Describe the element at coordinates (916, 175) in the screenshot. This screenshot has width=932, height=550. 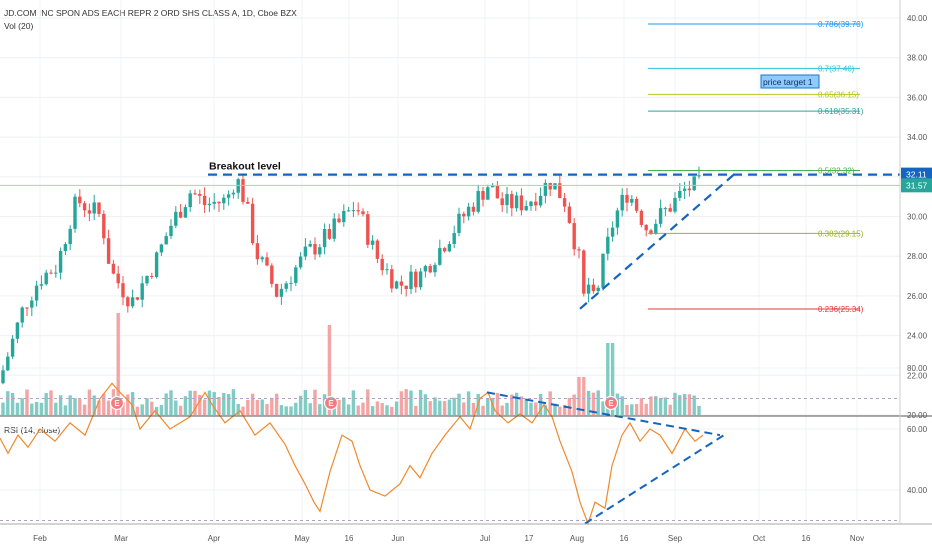
I see `level-price-tag-text: 32.11` at that location.